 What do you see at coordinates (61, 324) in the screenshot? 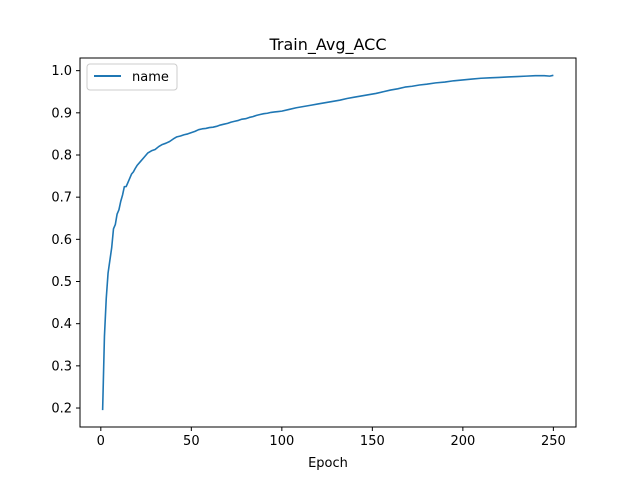
I see `y-tick-label: 0.4` at bounding box center [61, 324].